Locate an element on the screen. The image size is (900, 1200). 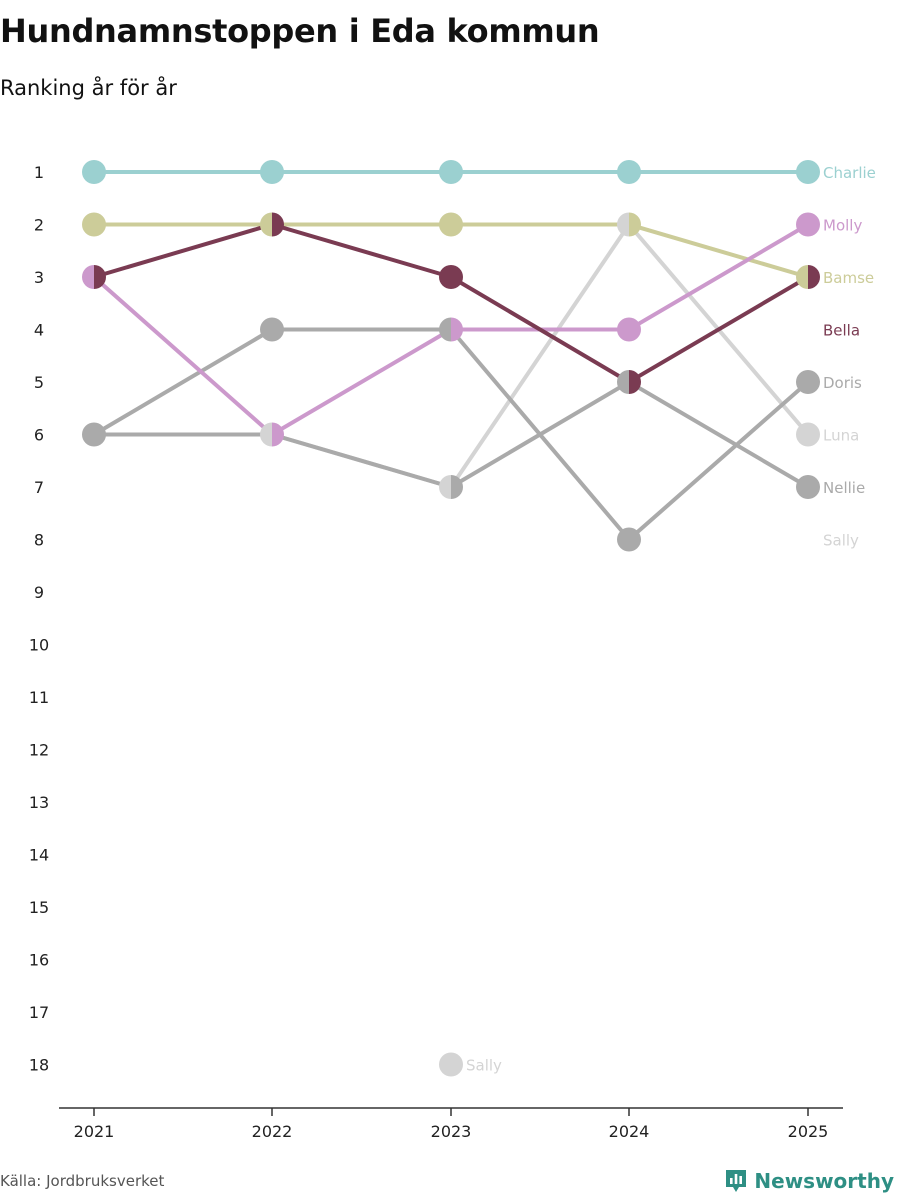
y-tick-label: 1 is located at coordinates (39, 172).